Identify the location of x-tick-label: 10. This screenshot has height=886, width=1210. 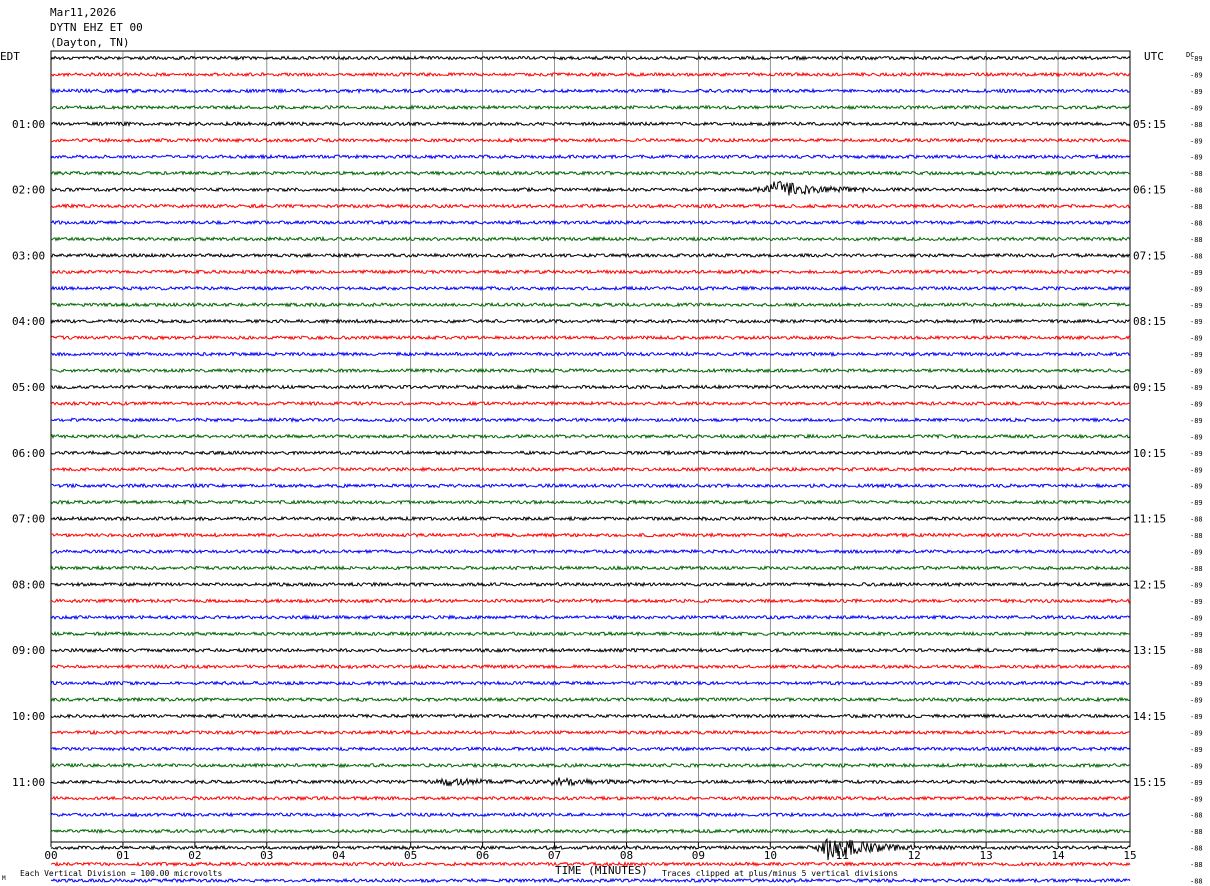
(770, 855).